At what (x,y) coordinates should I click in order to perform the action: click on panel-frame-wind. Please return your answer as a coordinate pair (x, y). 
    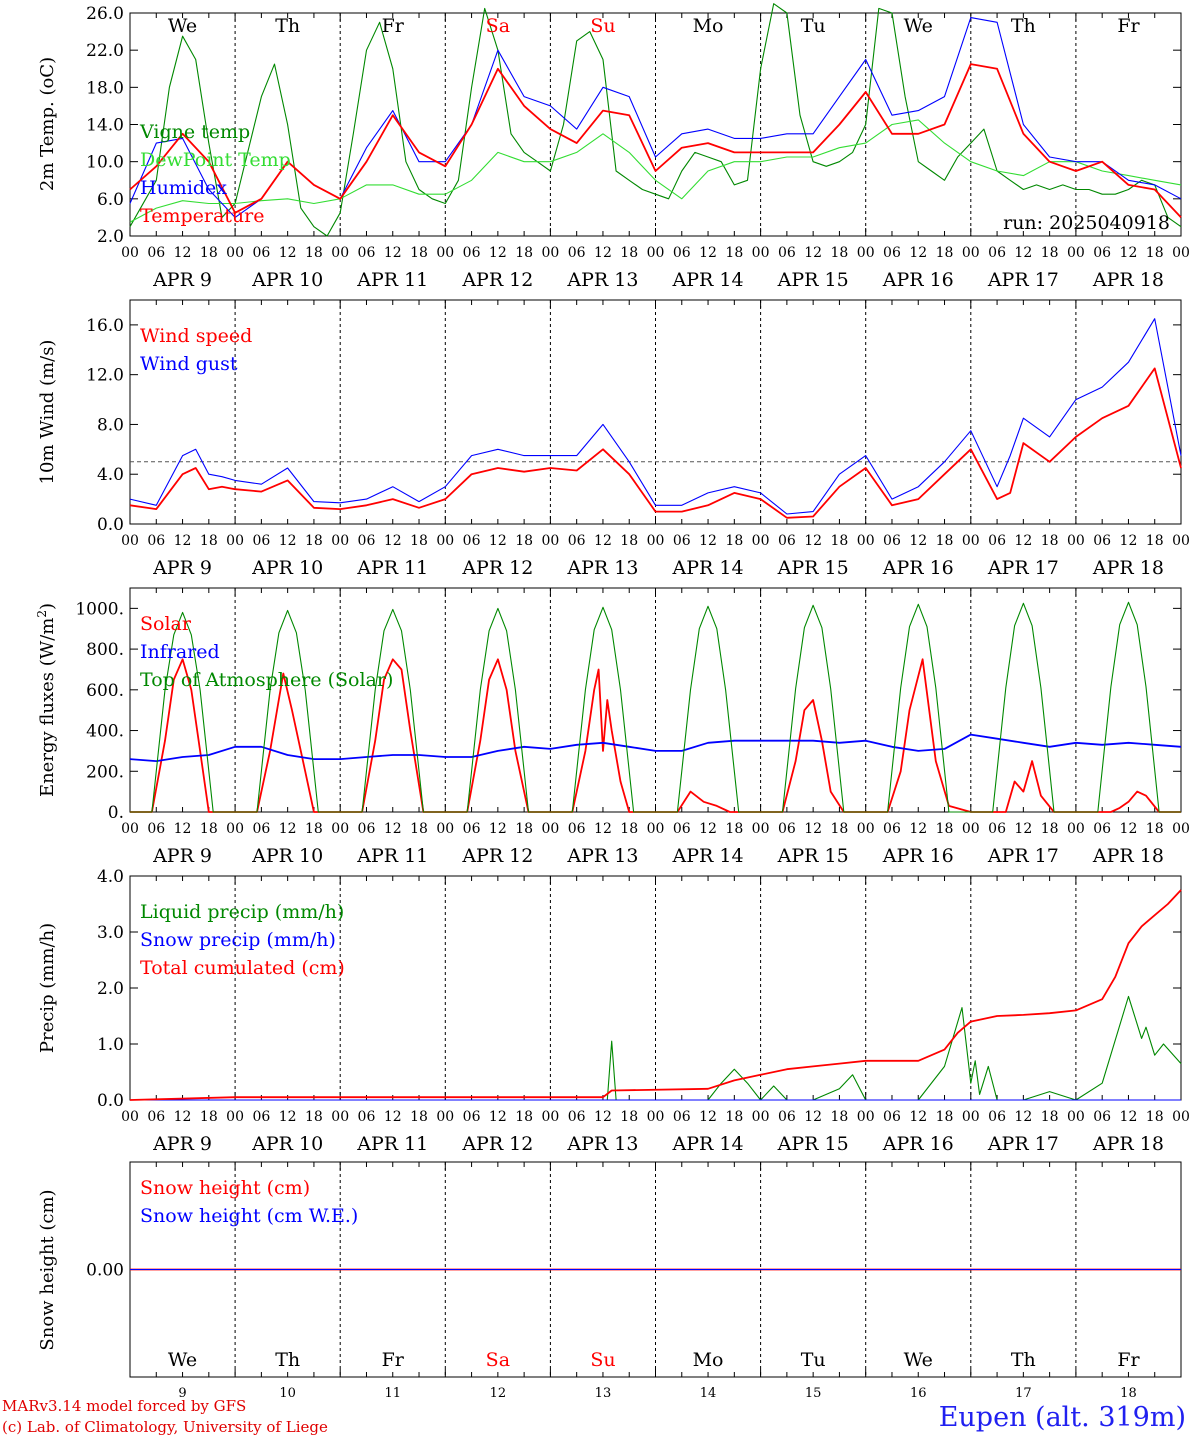
    Looking at the image, I should click on (655, 412).